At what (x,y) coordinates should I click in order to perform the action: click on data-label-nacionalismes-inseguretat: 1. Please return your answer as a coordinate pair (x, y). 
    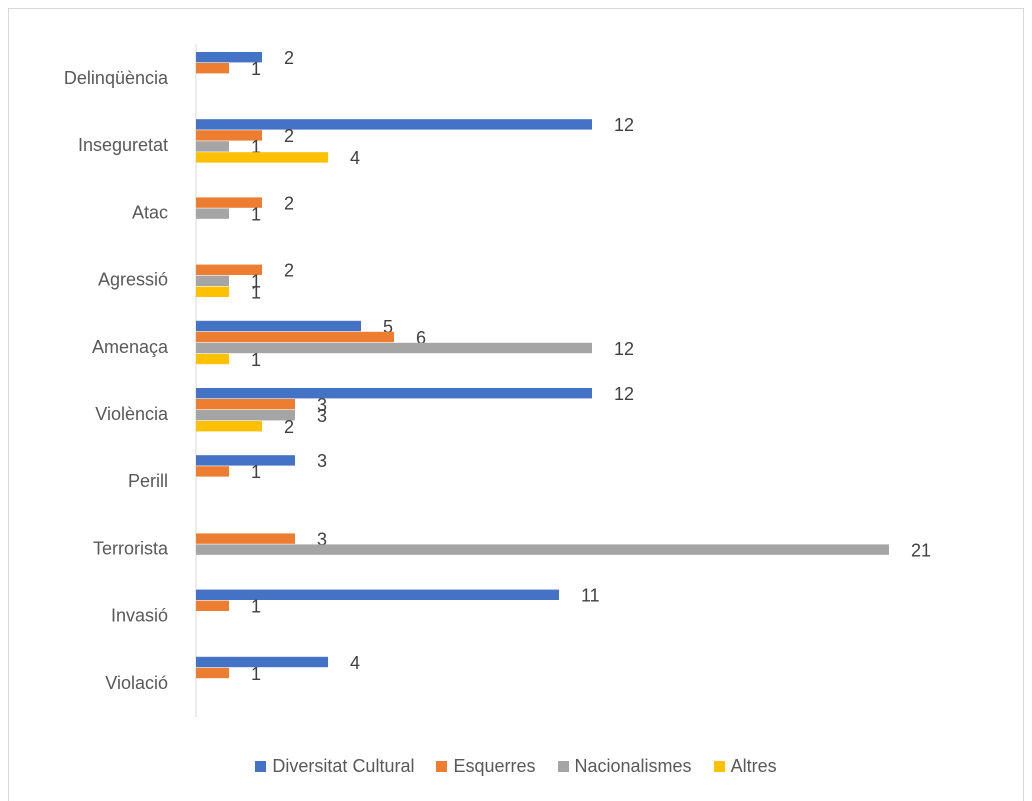
    Looking at the image, I should click on (256, 147).